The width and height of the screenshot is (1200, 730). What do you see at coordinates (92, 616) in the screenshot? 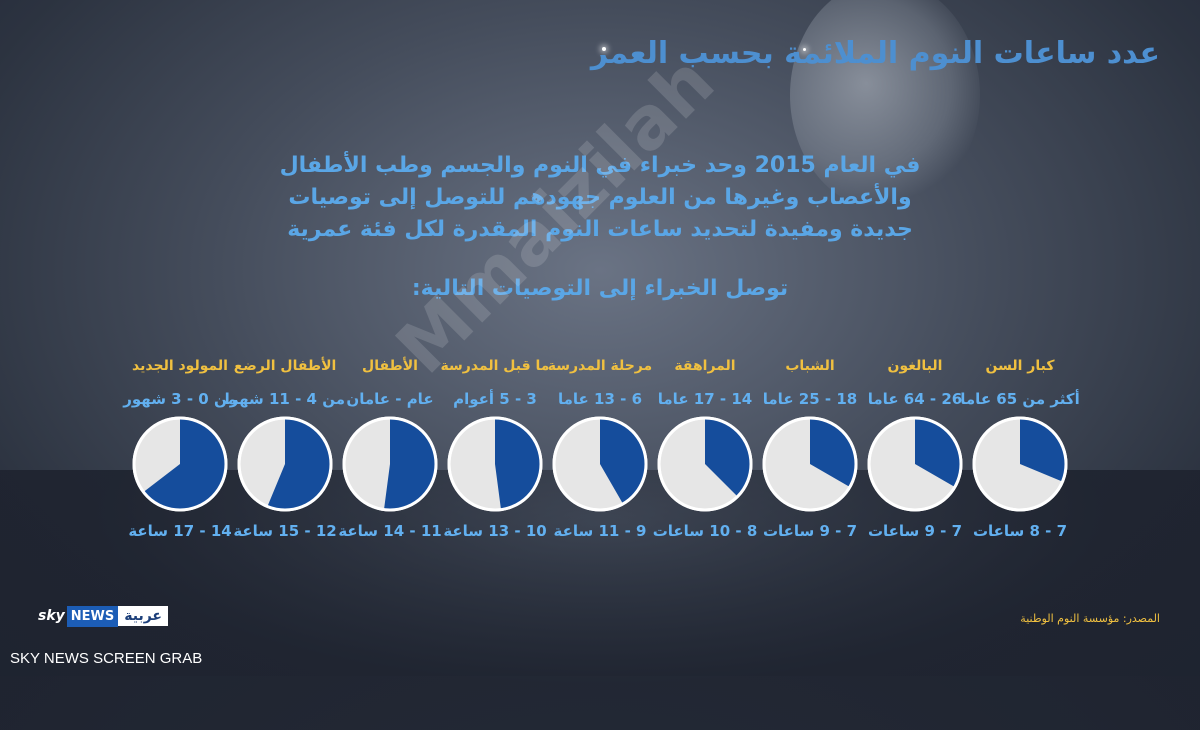
I see `logo-news-text: NEWS` at bounding box center [92, 616].